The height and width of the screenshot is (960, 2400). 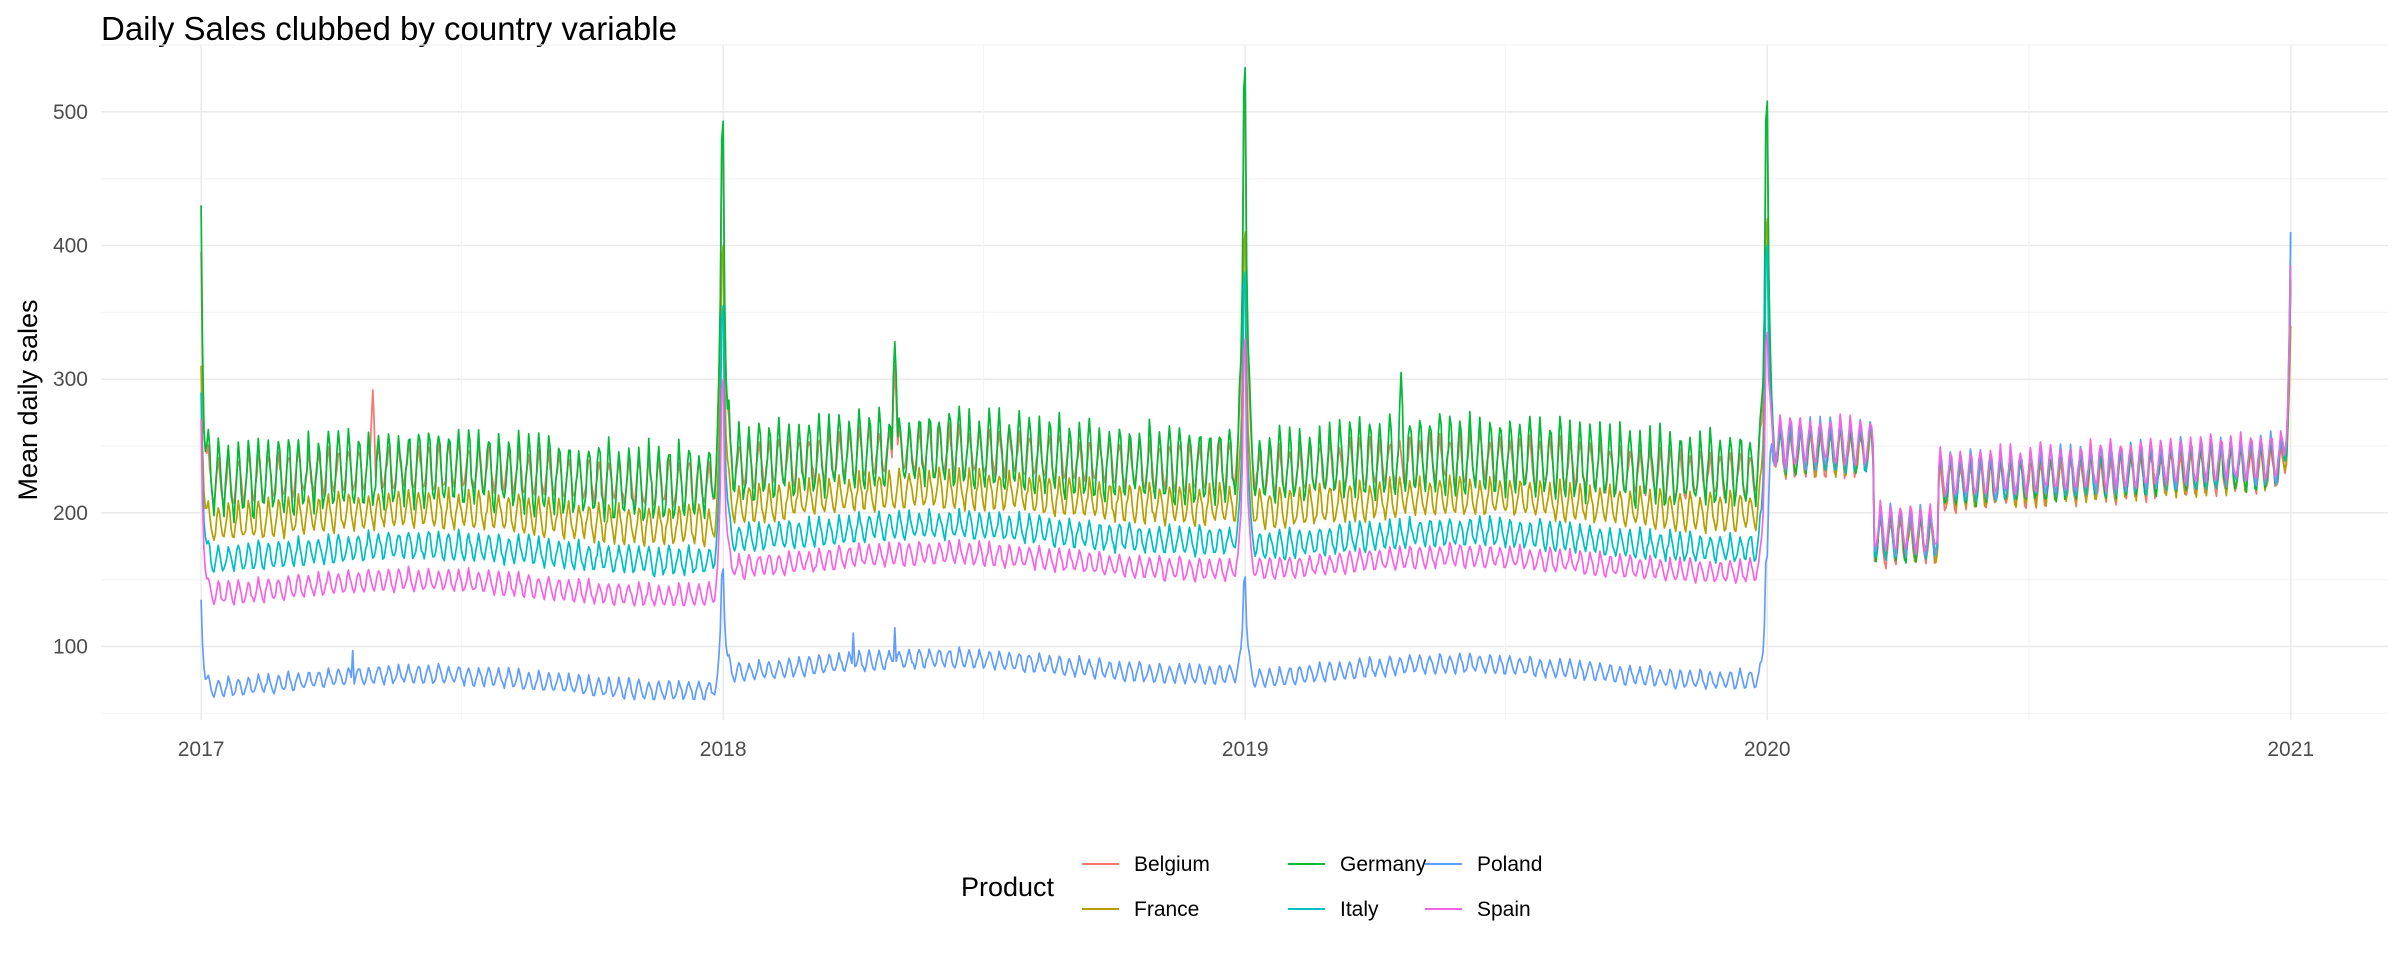 I want to click on y-tick-label: 200, so click(x=70, y=513).